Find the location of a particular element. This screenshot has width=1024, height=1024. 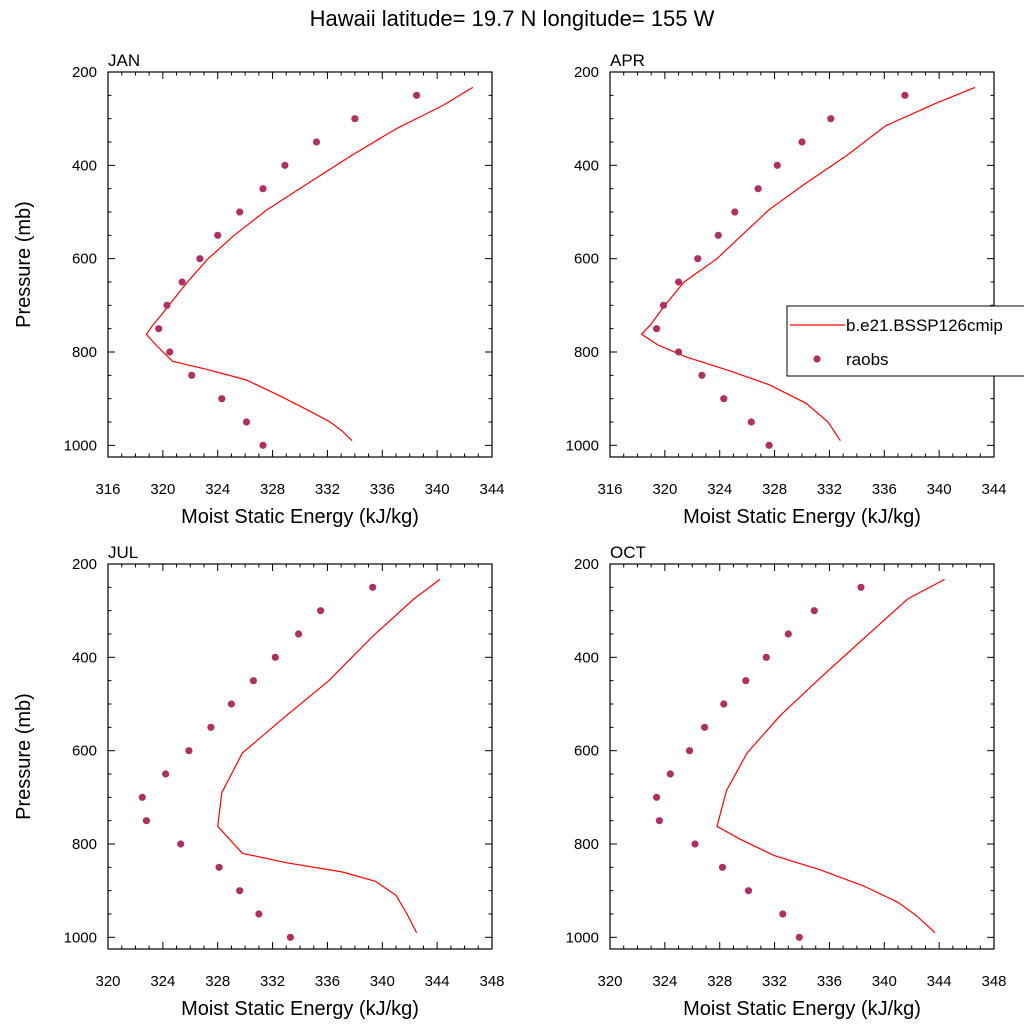

x-tick-label: 340 is located at coordinates (939, 489).